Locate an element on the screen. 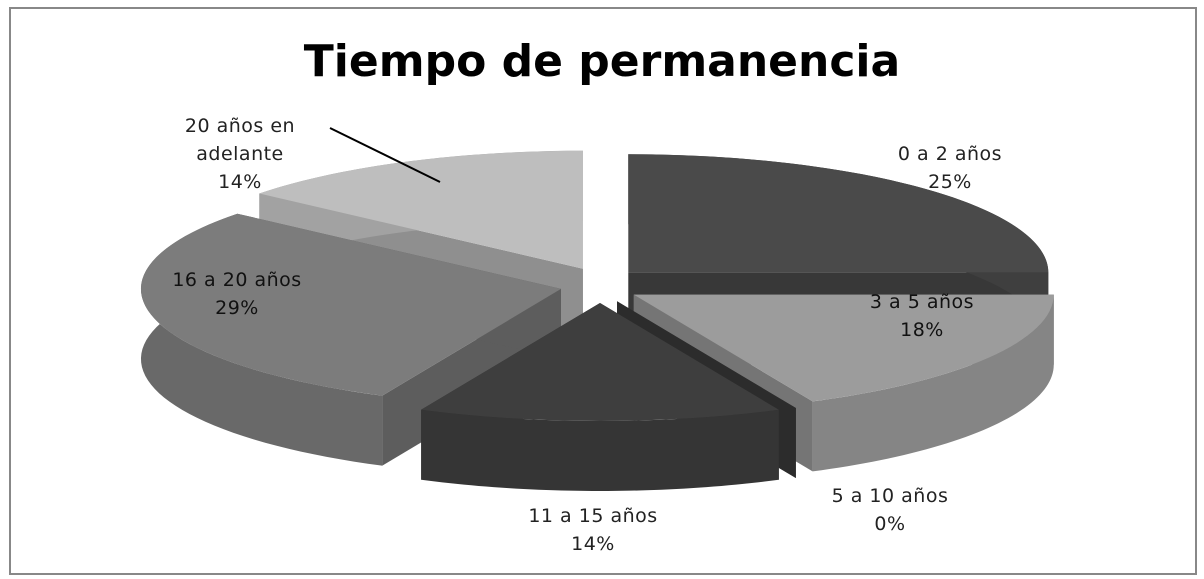 This screenshot has height=579, width=1204. category-label: 3 a 5 años is located at coordinates (922, 302).